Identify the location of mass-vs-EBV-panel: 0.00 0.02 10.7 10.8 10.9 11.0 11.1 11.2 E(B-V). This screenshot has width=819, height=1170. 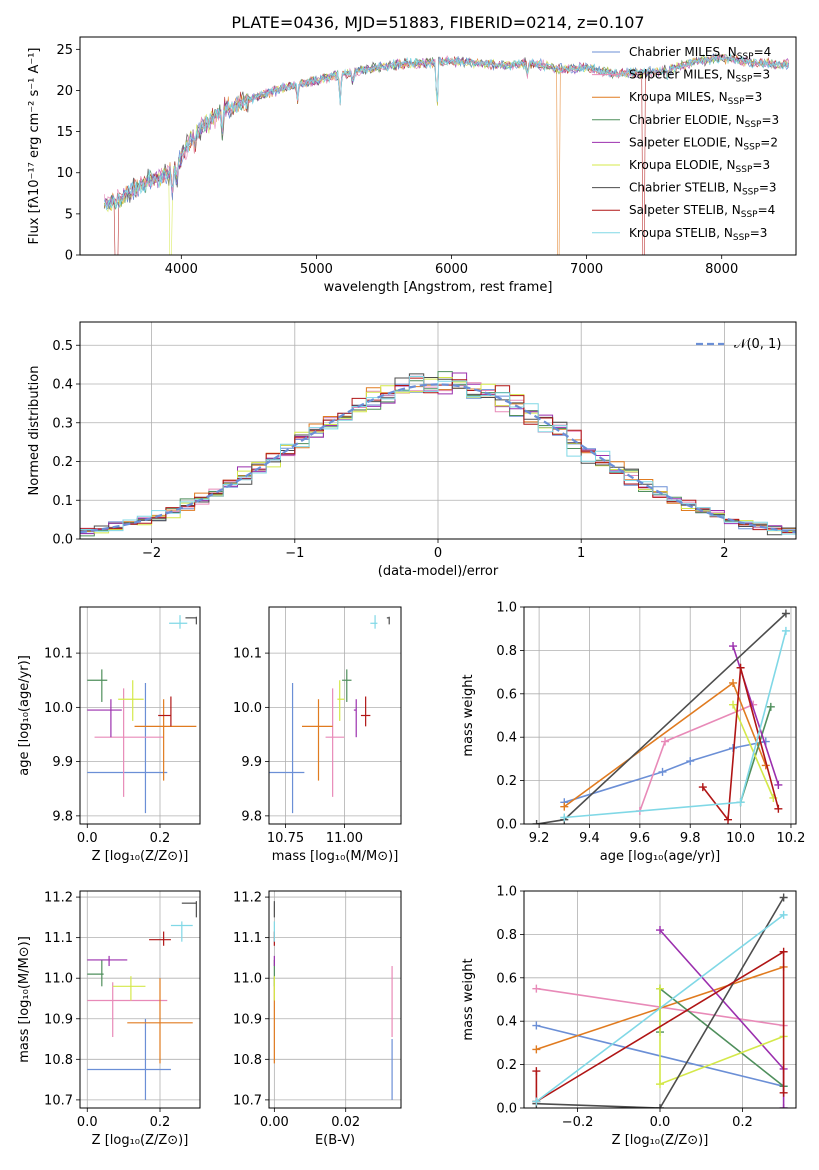
(317, 1019).